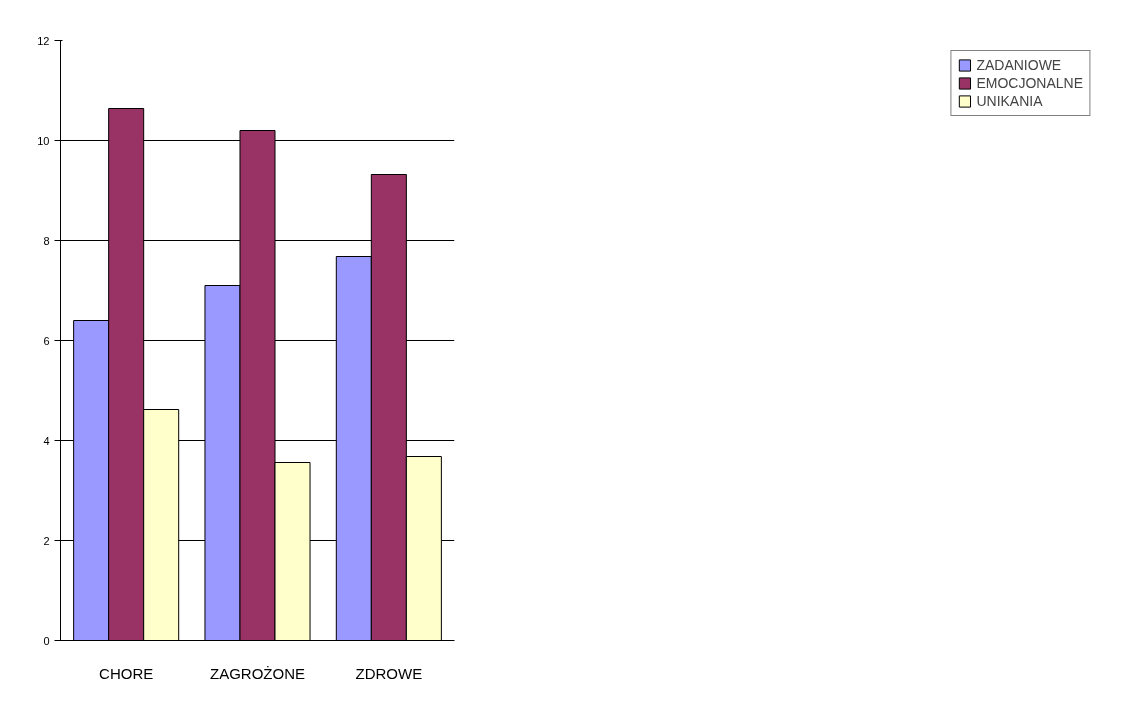 This screenshot has width=1122, height=719. I want to click on y-tick-label: 6, so click(46, 340).